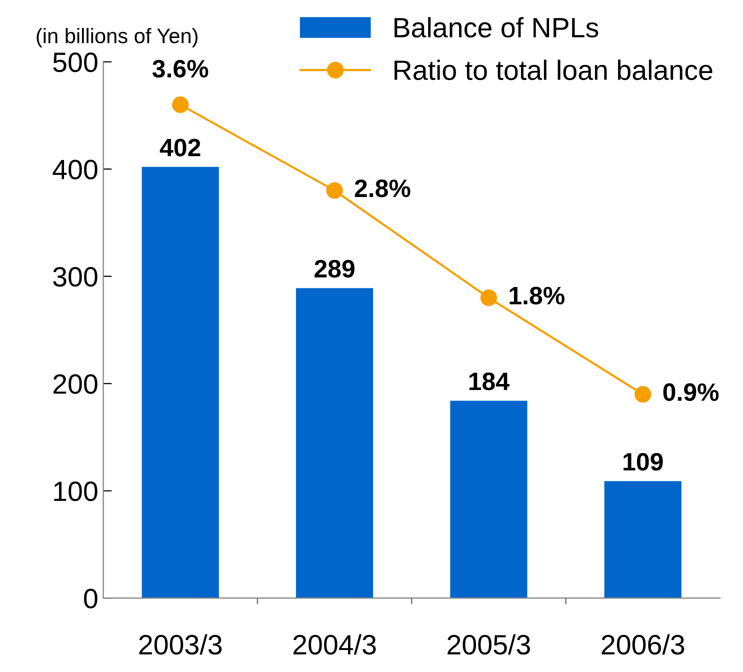 This screenshot has width=743, height=672. I want to click on y-tick-label: 100, so click(76, 491).